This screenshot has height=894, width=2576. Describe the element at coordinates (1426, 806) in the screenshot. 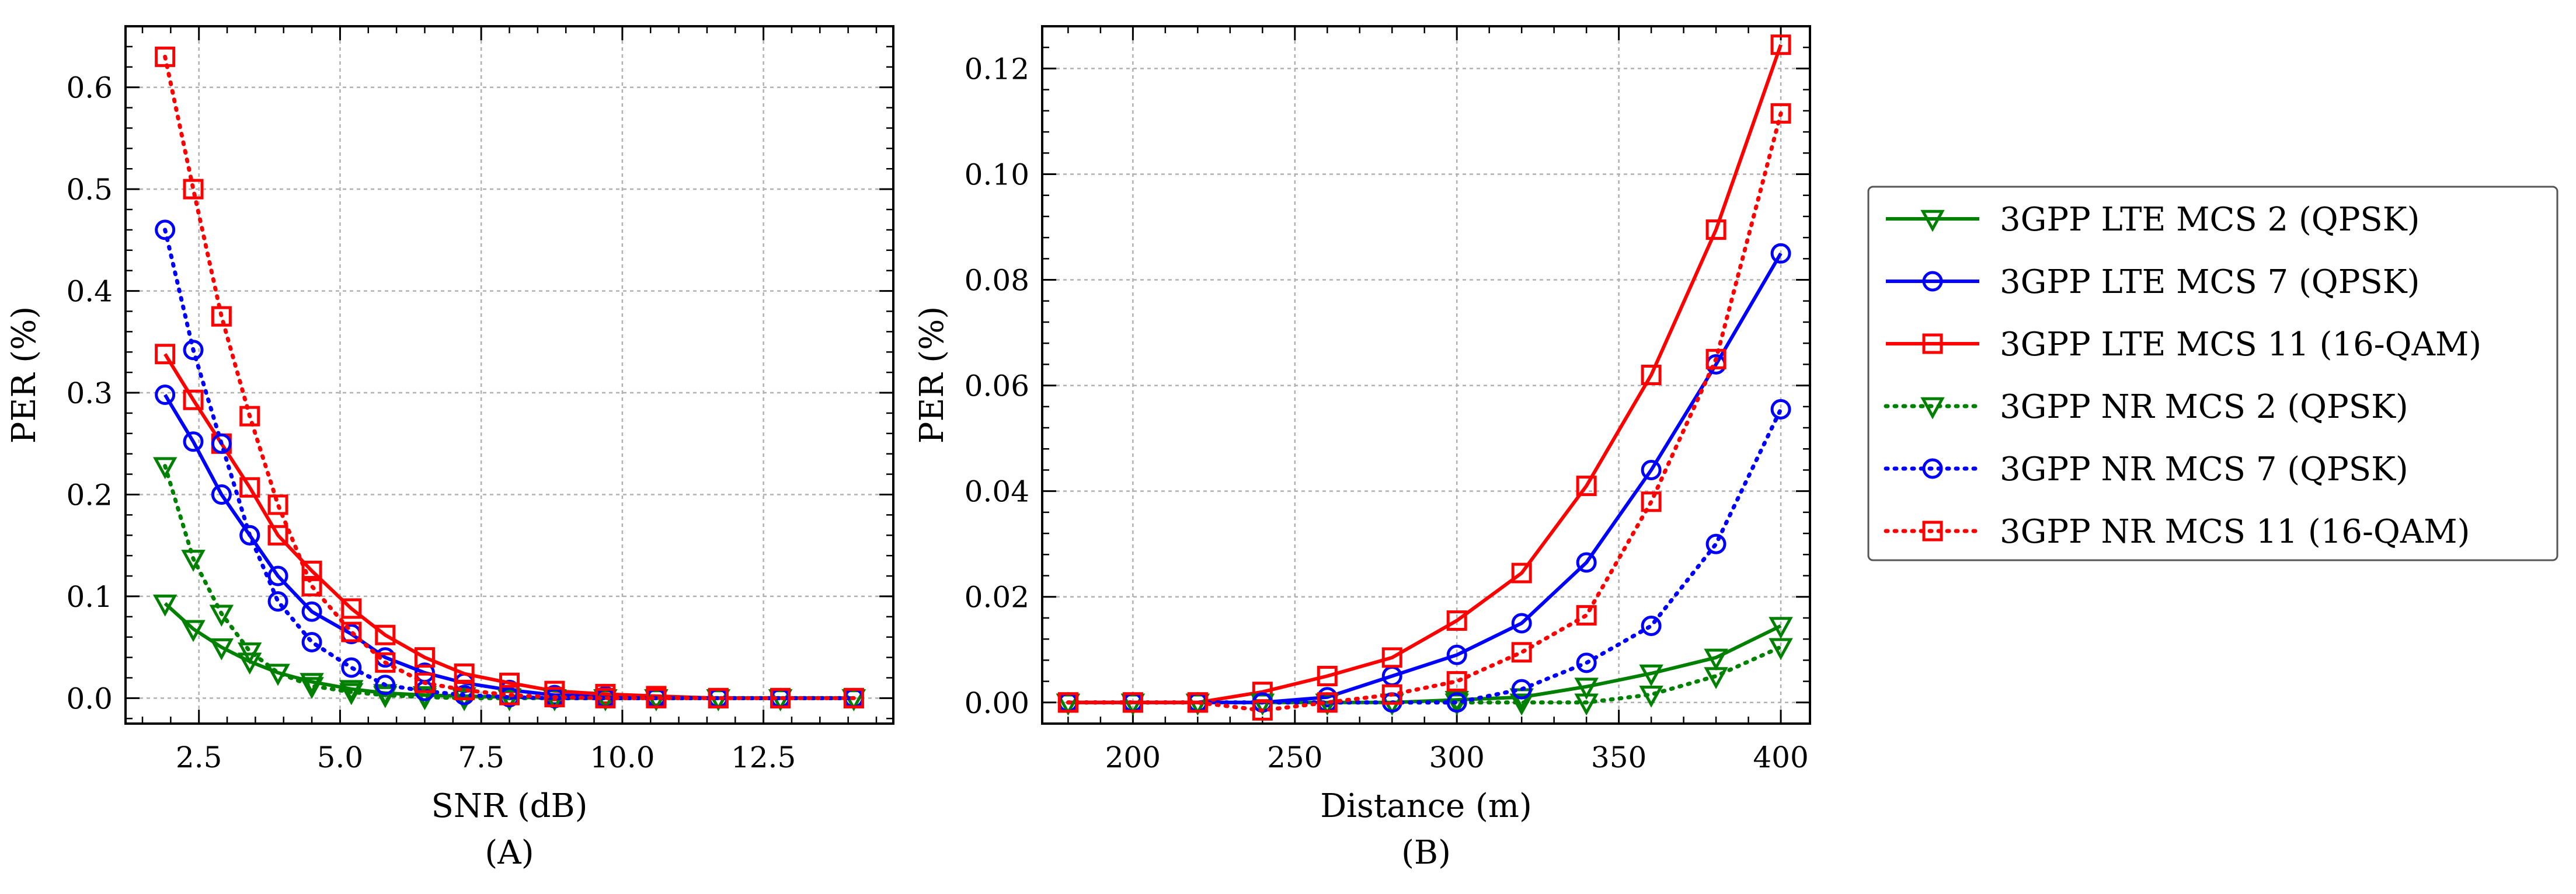

I see `panel-b-xlabel: Distance (m)` at that location.